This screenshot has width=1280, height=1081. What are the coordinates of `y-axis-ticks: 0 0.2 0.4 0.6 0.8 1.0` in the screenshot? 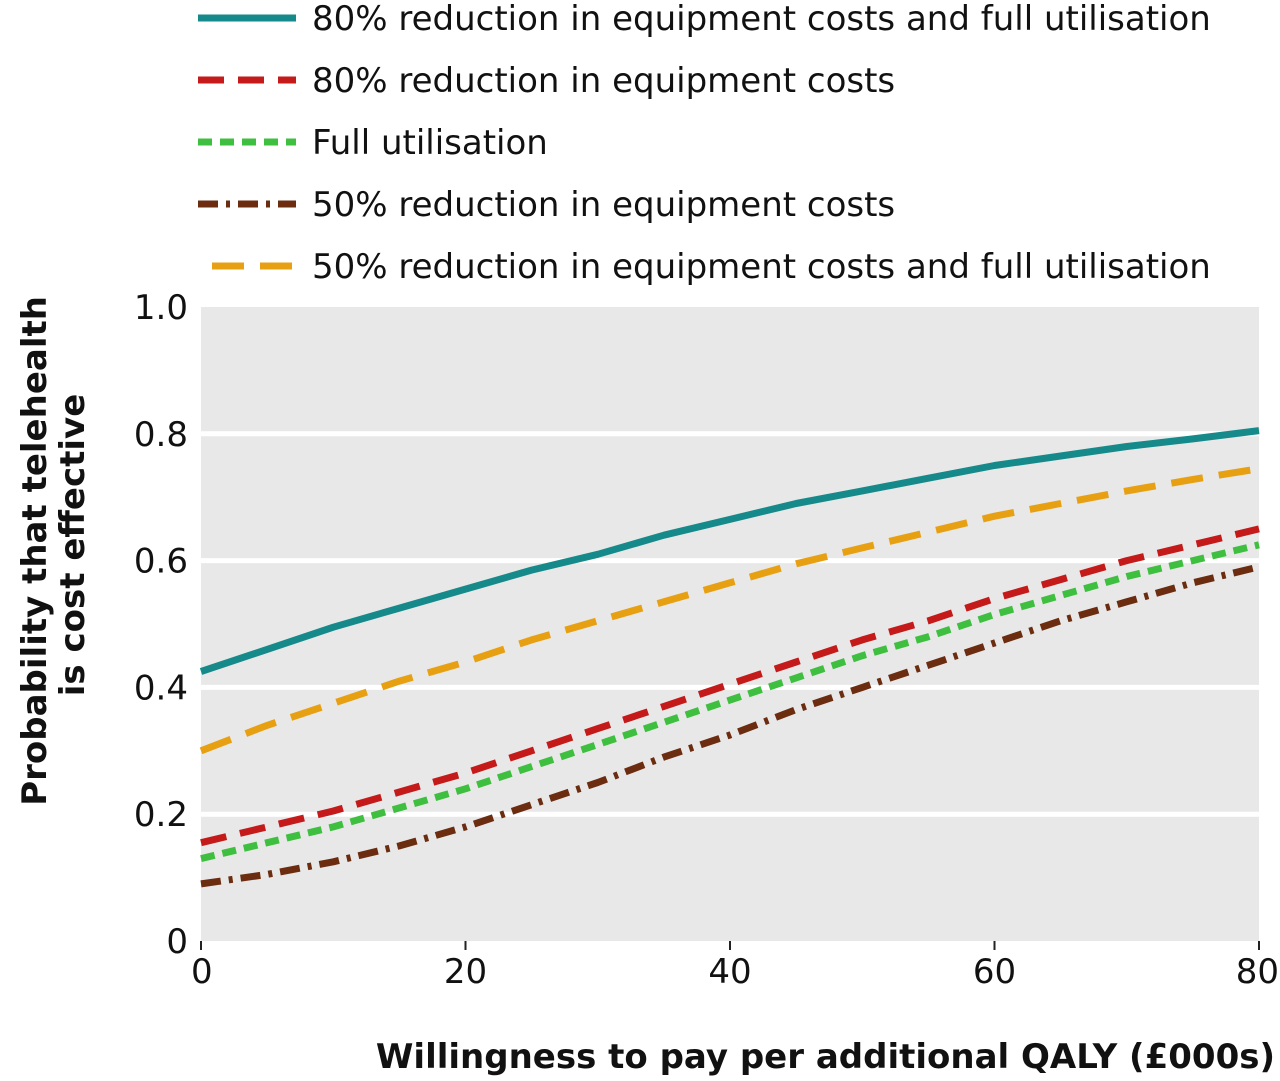 It's located at (161, 625).